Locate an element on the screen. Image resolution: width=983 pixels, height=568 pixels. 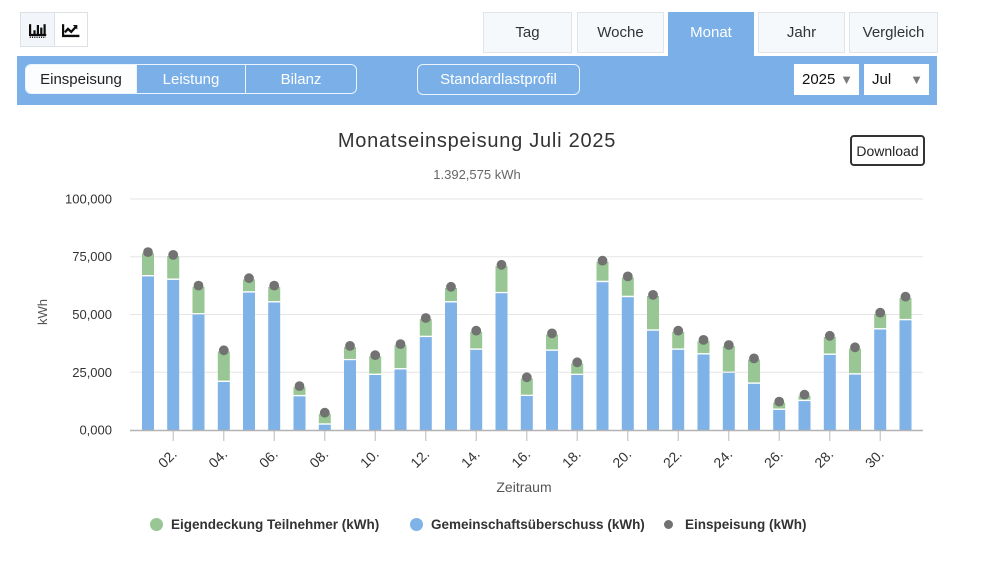
svg-text: 100,000 is located at coordinates (88, 199).